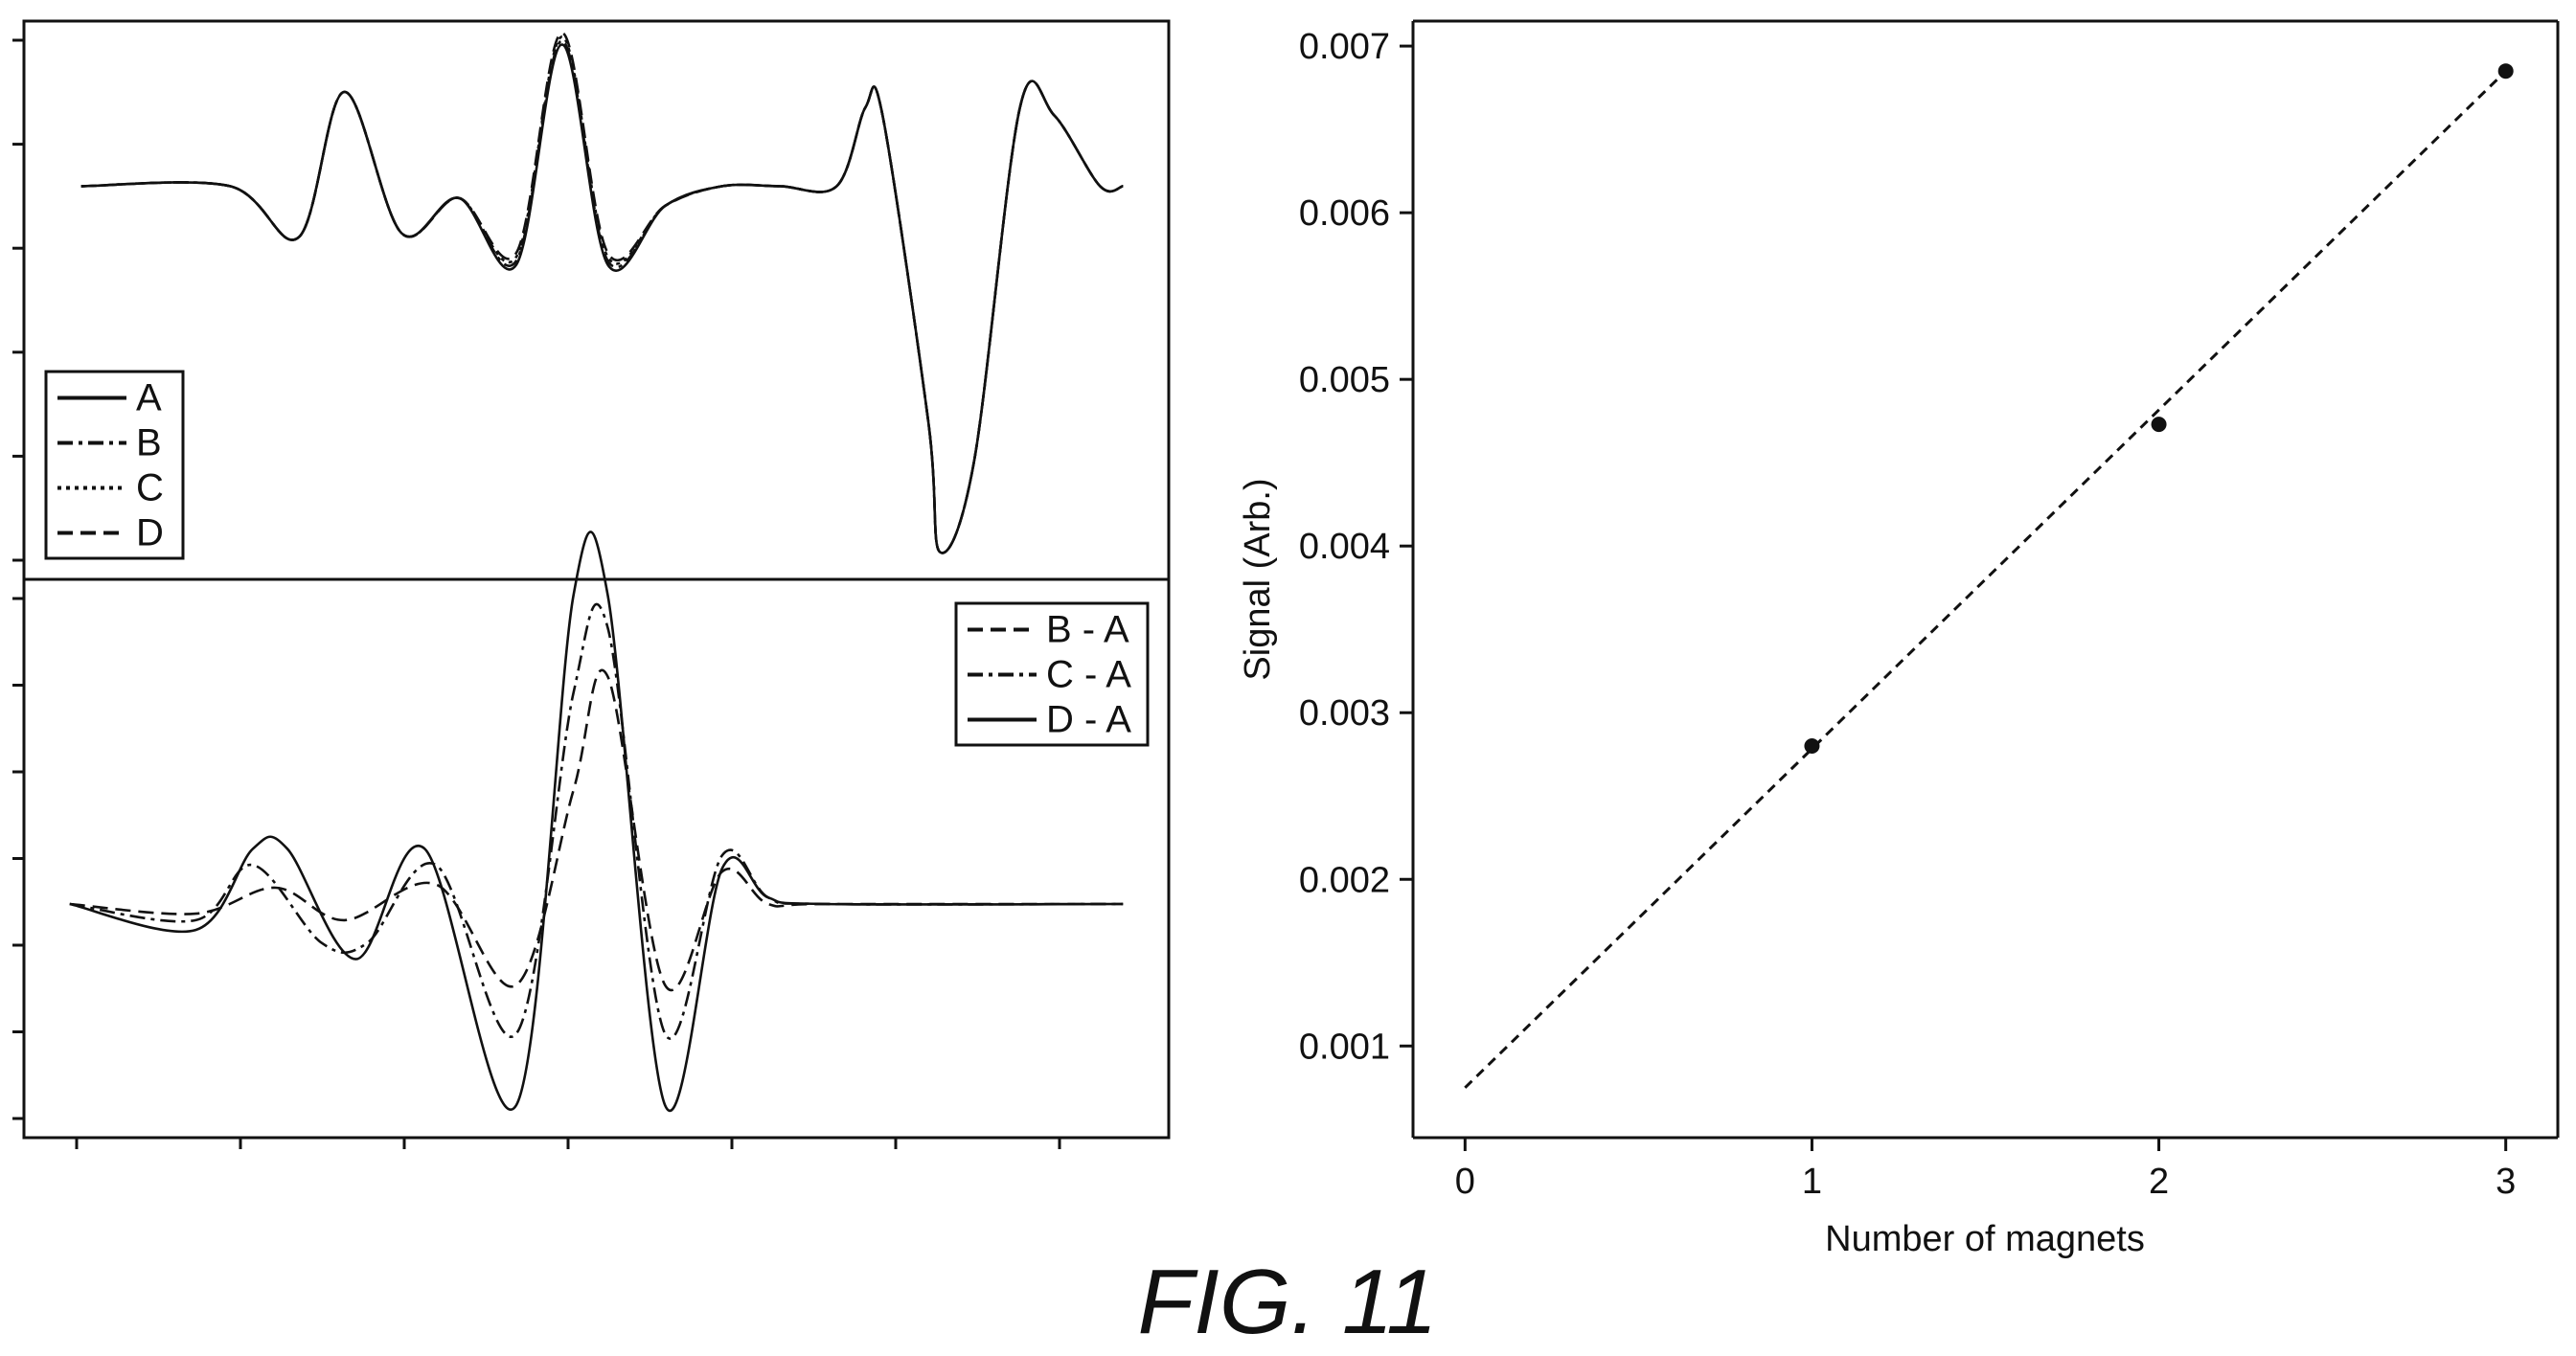 Image resolution: width=2576 pixels, height=1356 pixels. I want to click on x-tick-label: 3, so click(2506, 1182).